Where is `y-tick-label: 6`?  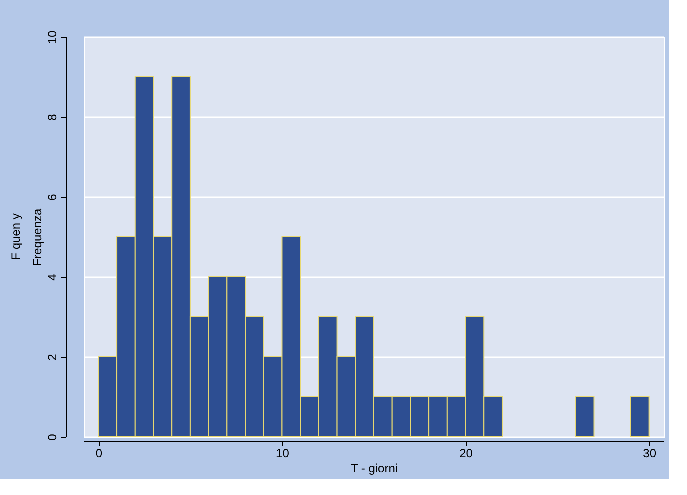 y-tick-label: 6 is located at coordinates (53, 197).